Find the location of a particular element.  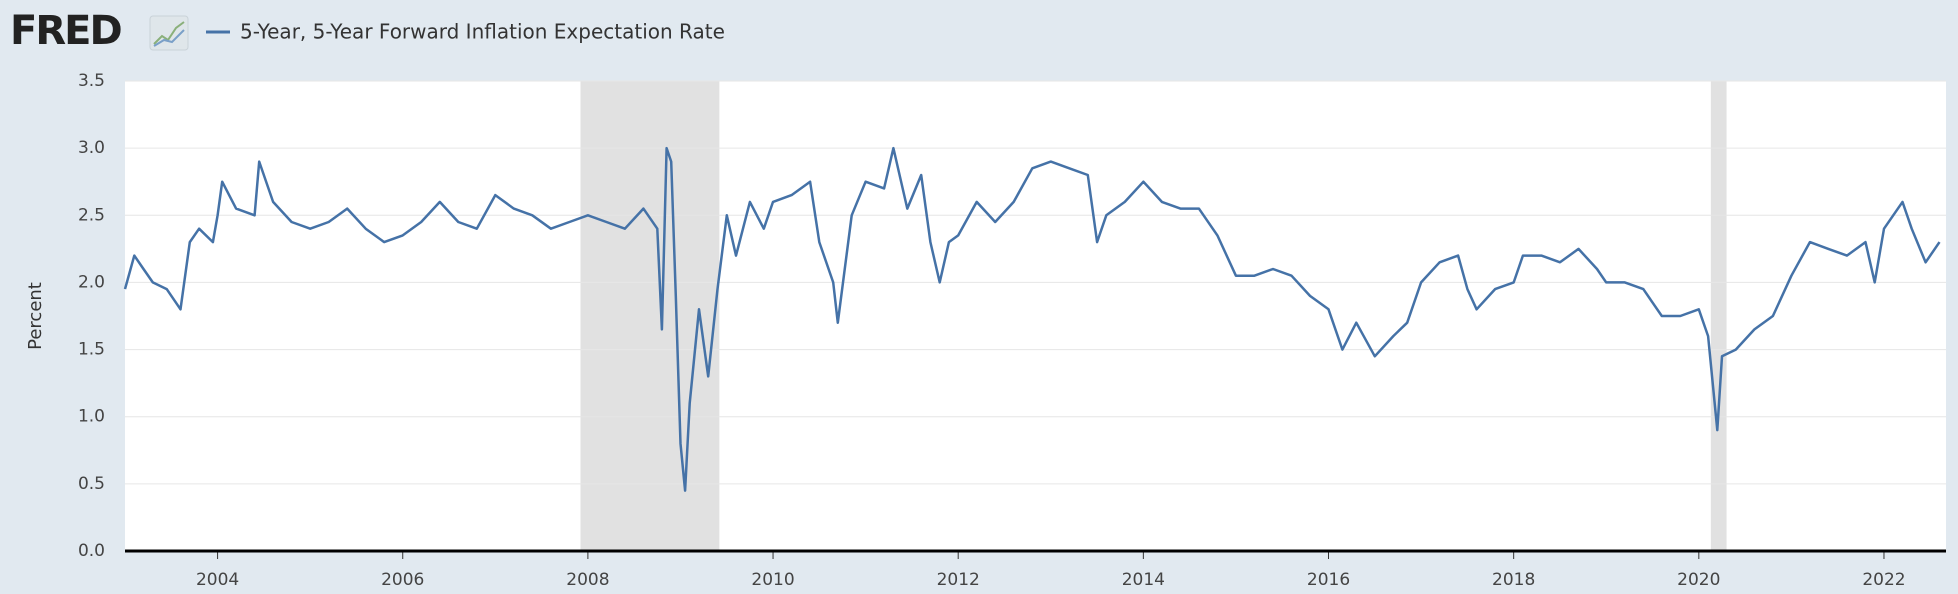

y-tick-label: 0.0 is located at coordinates (91, 551).